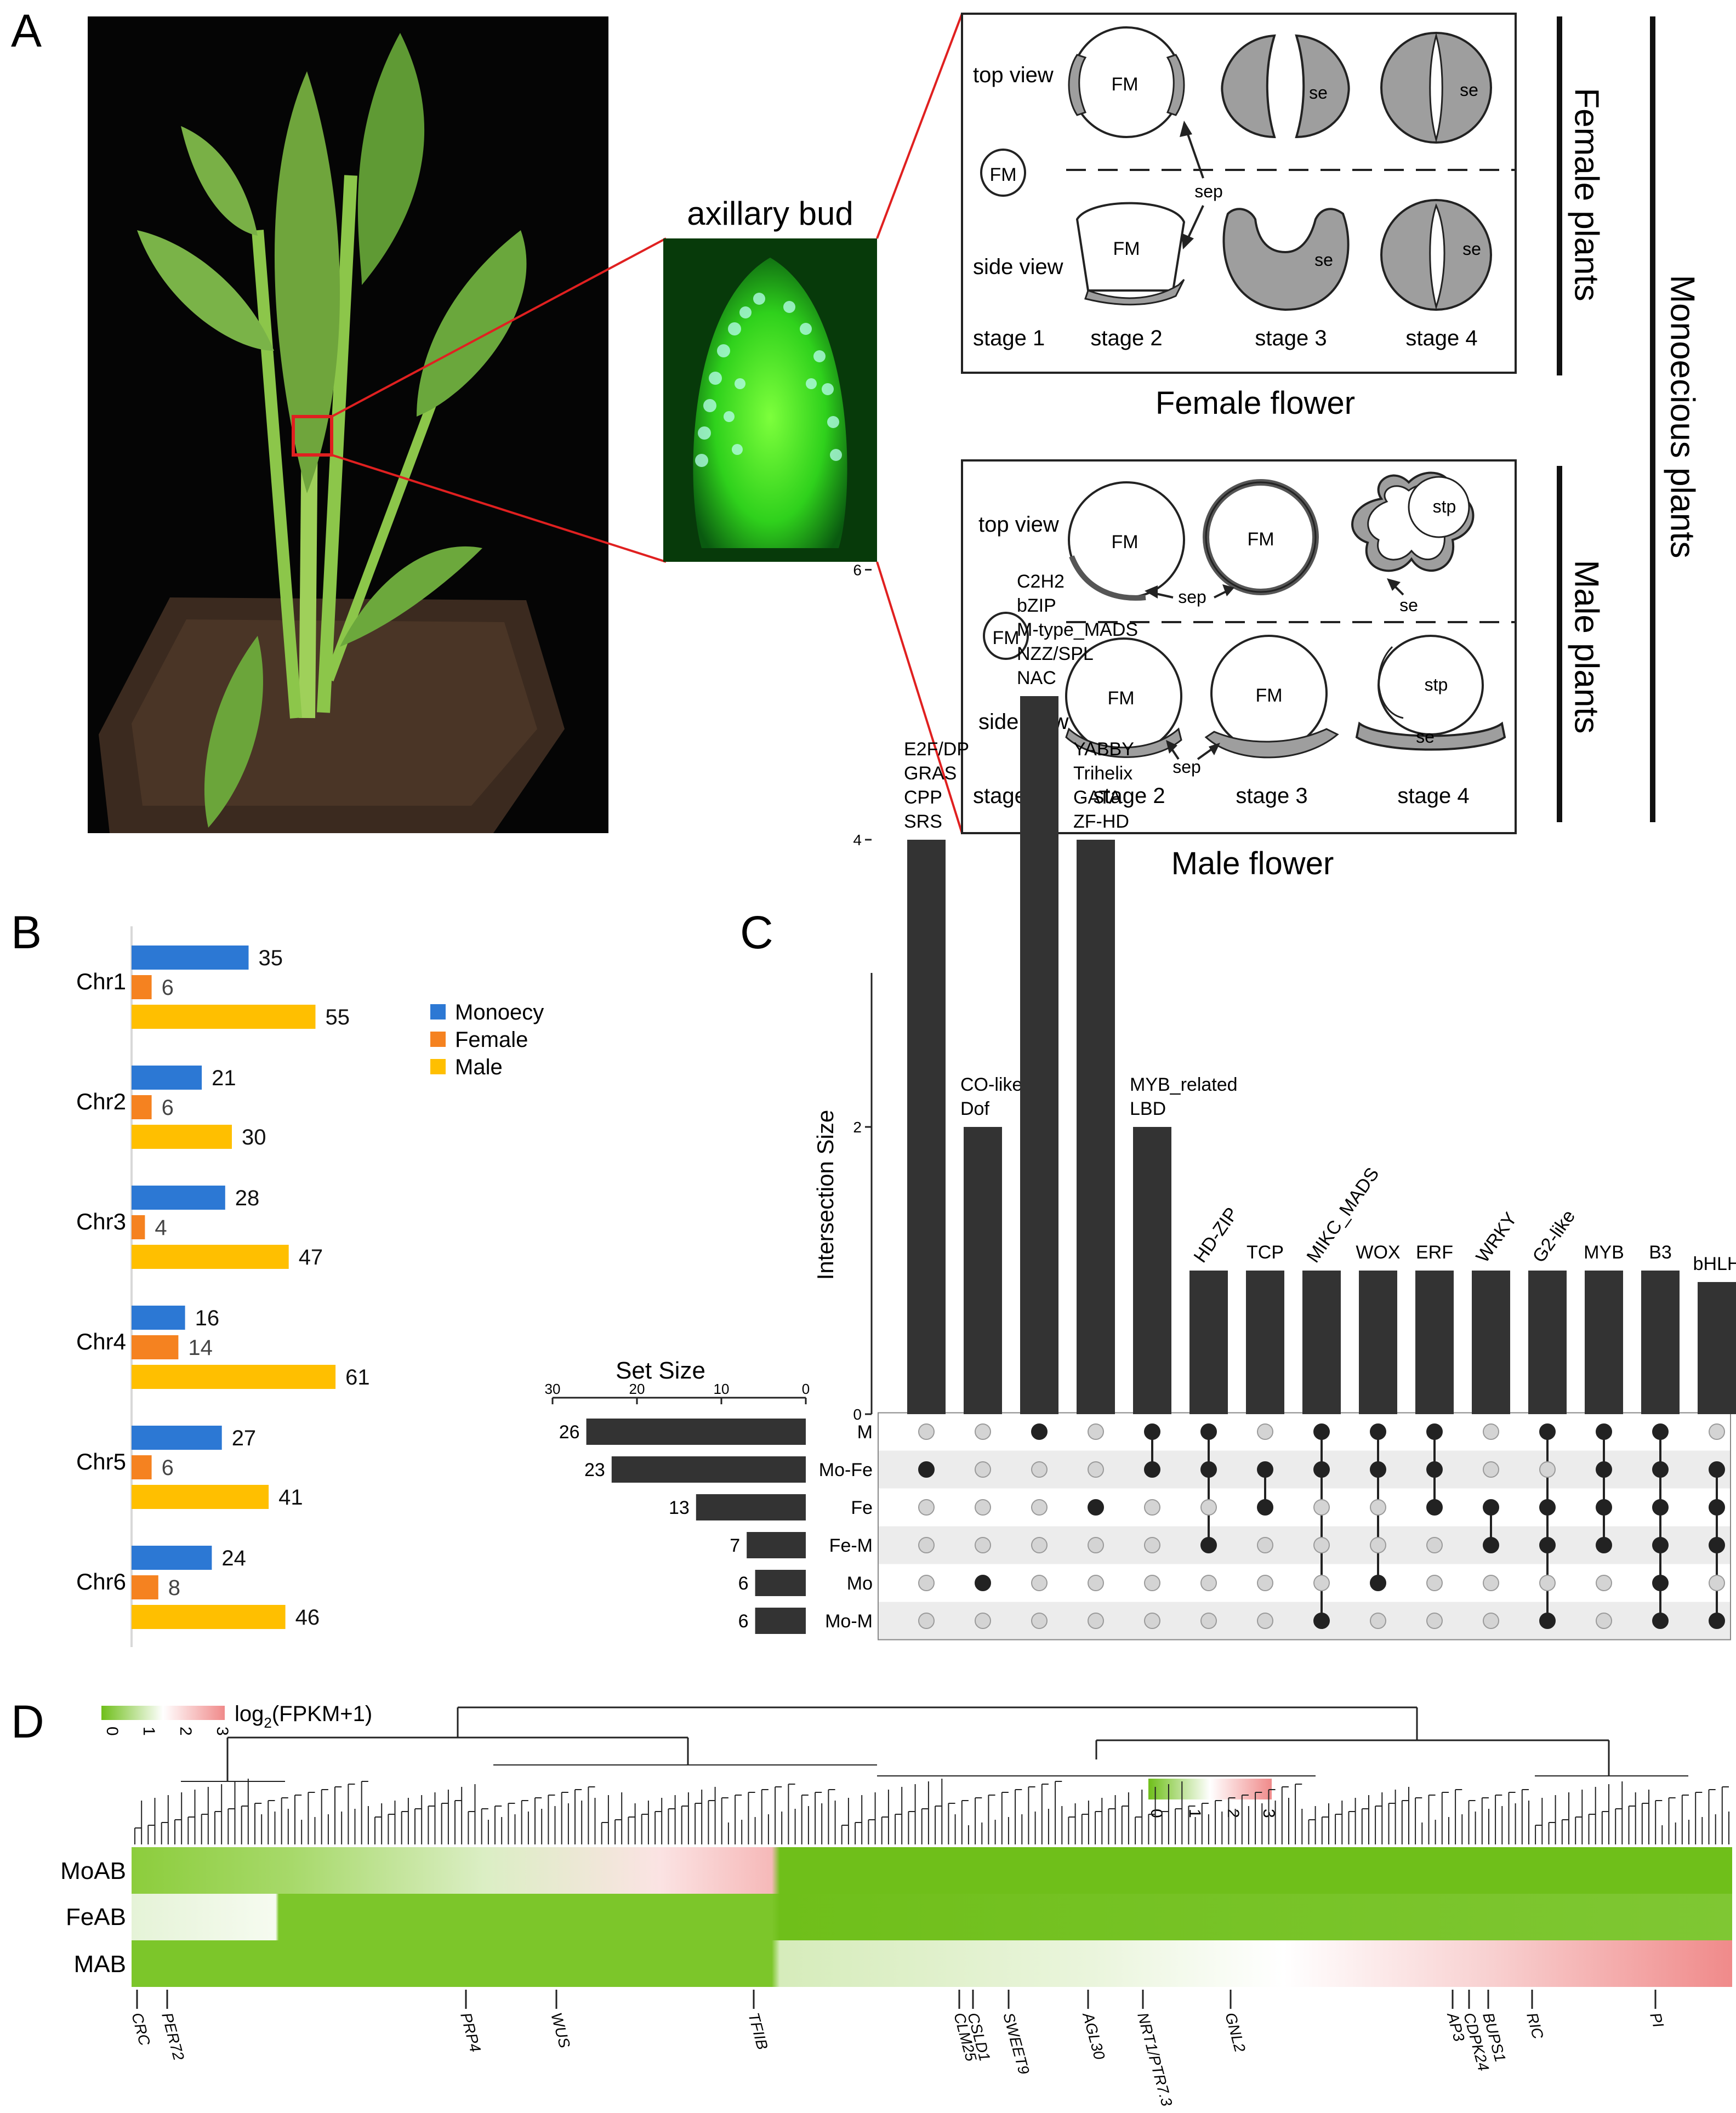 This screenshot has width=1736, height=2113. Describe the element at coordinates (991, 1085) in the screenshot. I see `intersection-label-co-like: CO-like` at that location.